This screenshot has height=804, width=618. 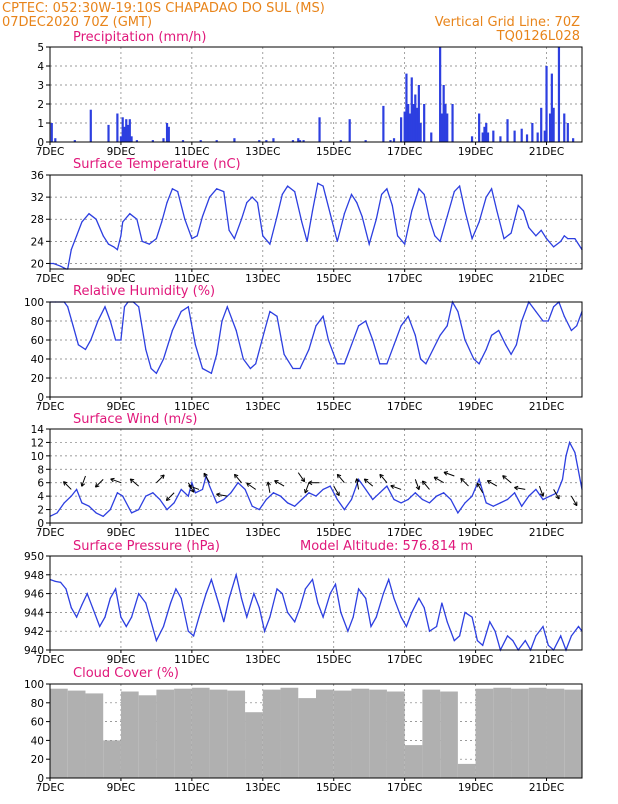 What do you see at coordinates (546, 660) in the screenshot?
I see `pres-xtick-label: 21DEC` at bounding box center [546, 660].